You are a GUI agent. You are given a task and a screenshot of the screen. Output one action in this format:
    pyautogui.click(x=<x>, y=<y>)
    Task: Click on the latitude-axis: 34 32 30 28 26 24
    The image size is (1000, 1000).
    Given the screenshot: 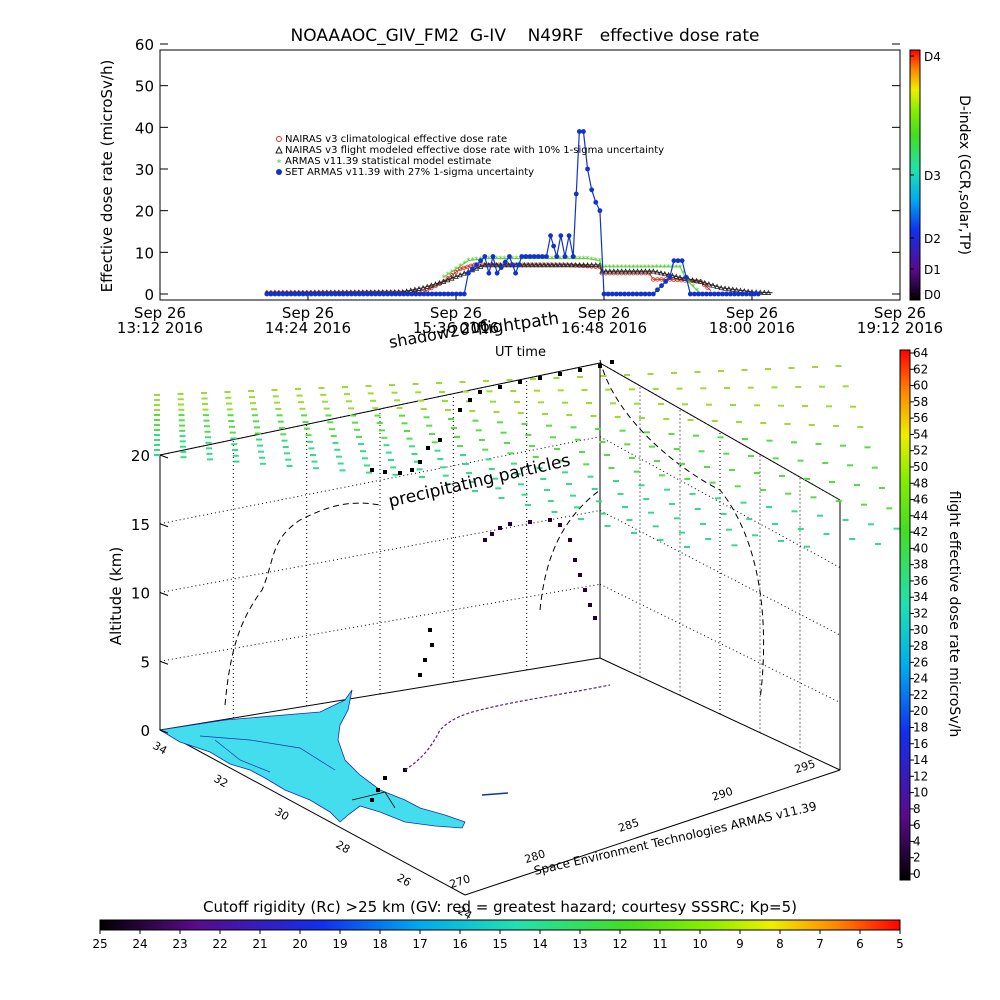 What is the action you would take?
    pyautogui.click(x=313, y=830)
    